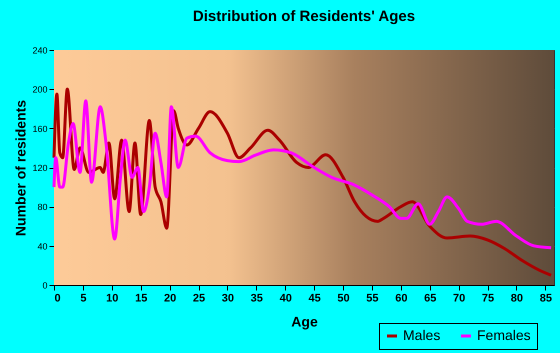  Describe the element at coordinates (228, 298) in the screenshot. I see `x-tick-label: 30` at that location.